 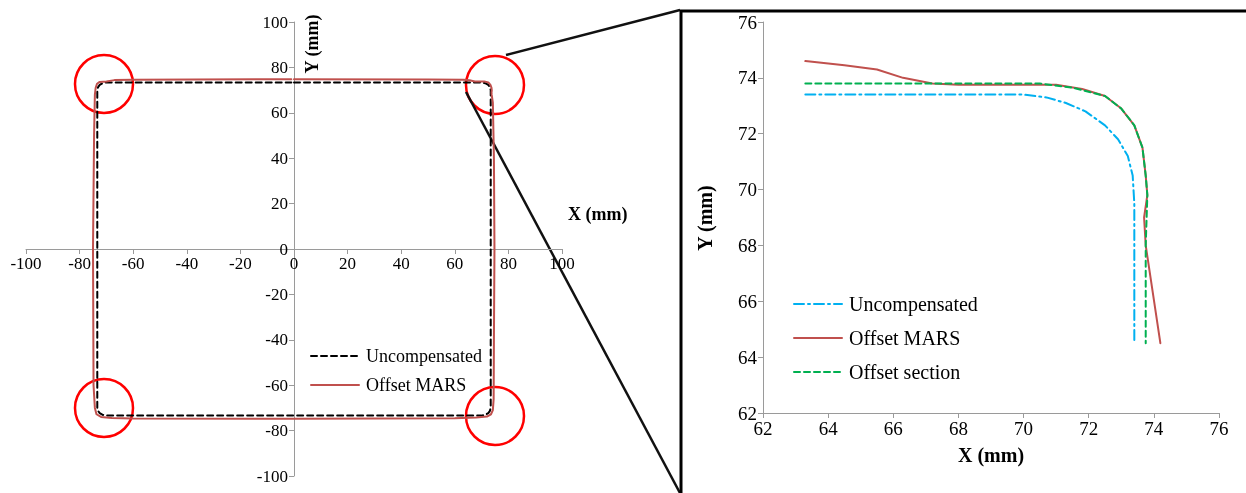 I want to click on x-tick-label: 68, so click(x=958, y=428).